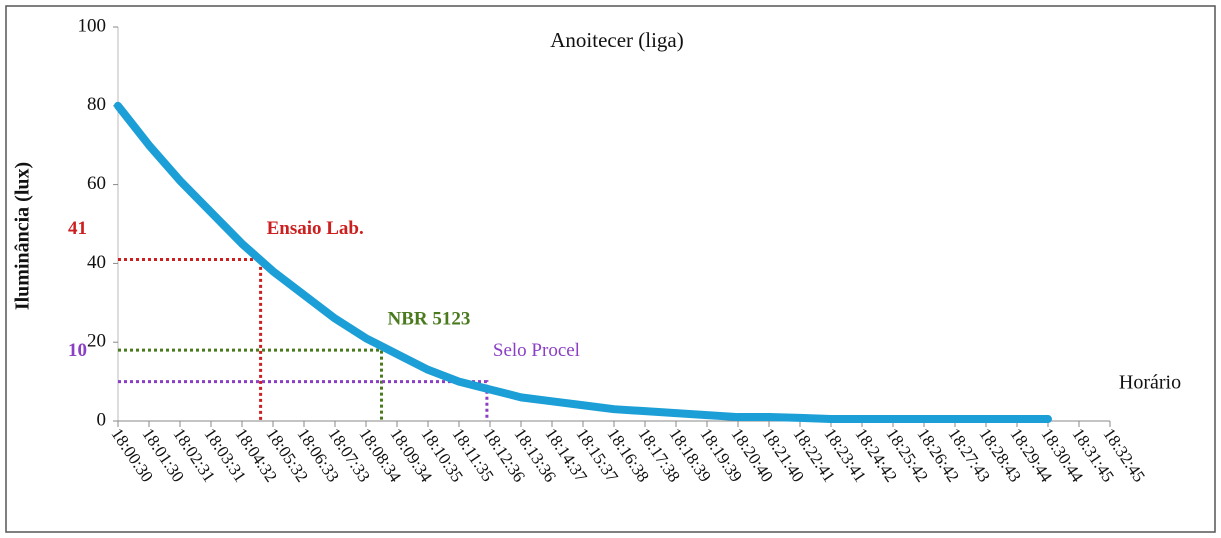 This screenshot has width=1221, height=538. What do you see at coordinates (96, 262) in the screenshot?
I see `y-tick-label: 40` at bounding box center [96, 262].